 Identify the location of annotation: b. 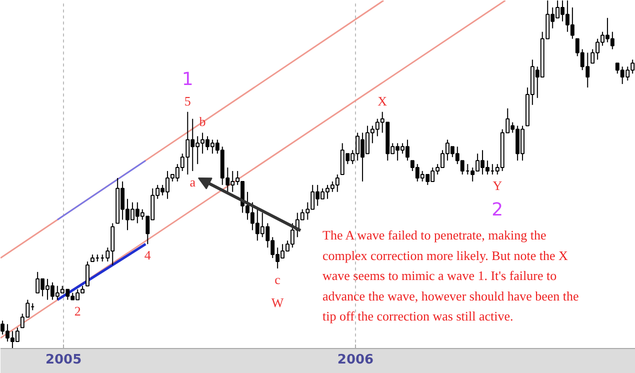
(202, 122).